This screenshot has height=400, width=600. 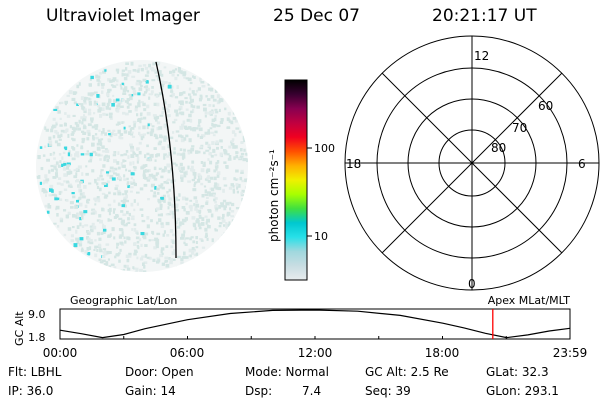 What do you see at coordinates (35, 372) in the screenshot?
I see `filter-readout: Flt: LBHL` at bounding box center [35, 372].